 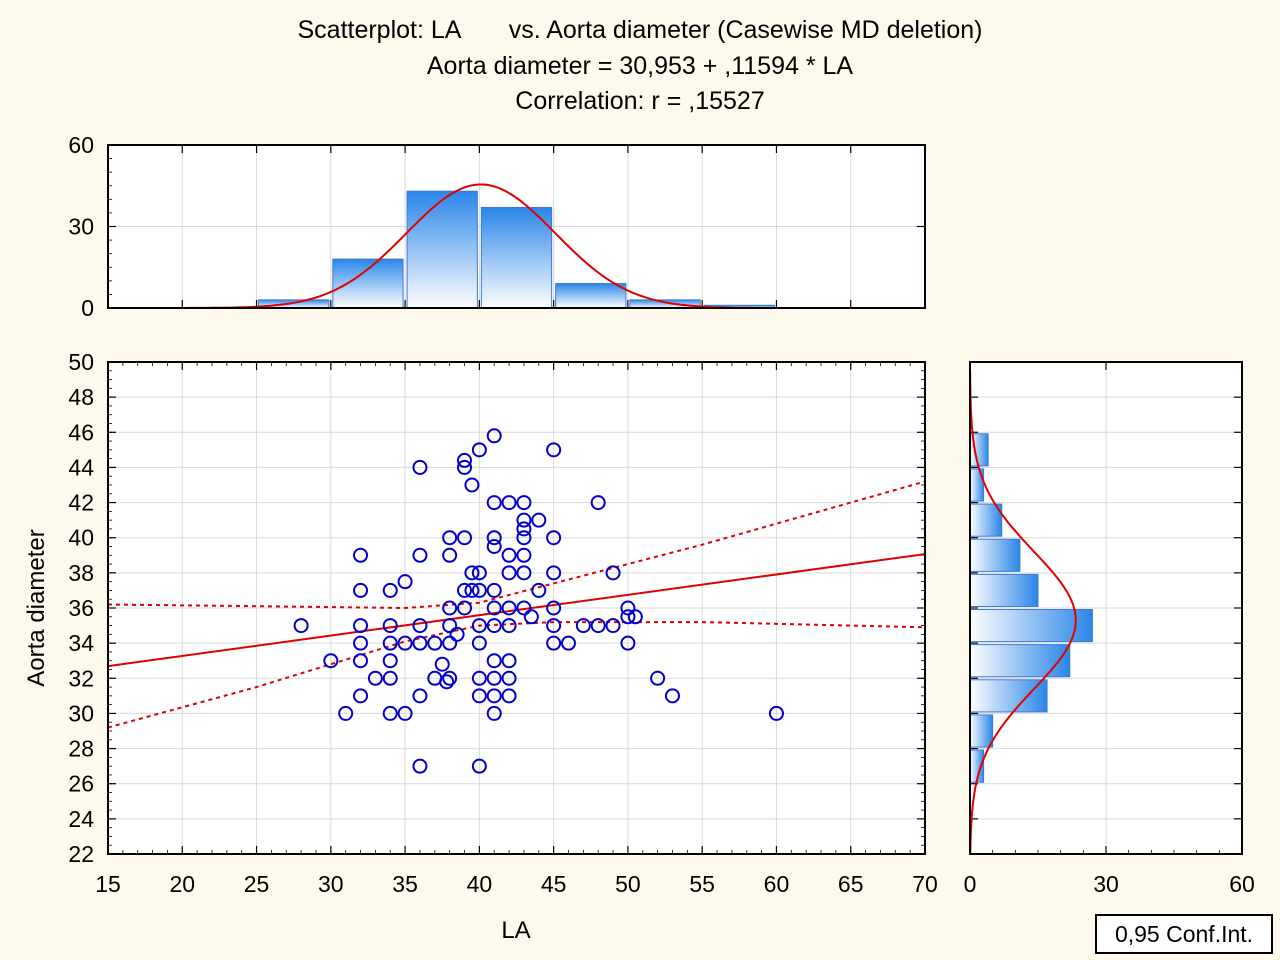 What do you see at coordinates (925, 884) in the screenshot?
I see `x-tick-label: 70` at bounding box center [925, 884].